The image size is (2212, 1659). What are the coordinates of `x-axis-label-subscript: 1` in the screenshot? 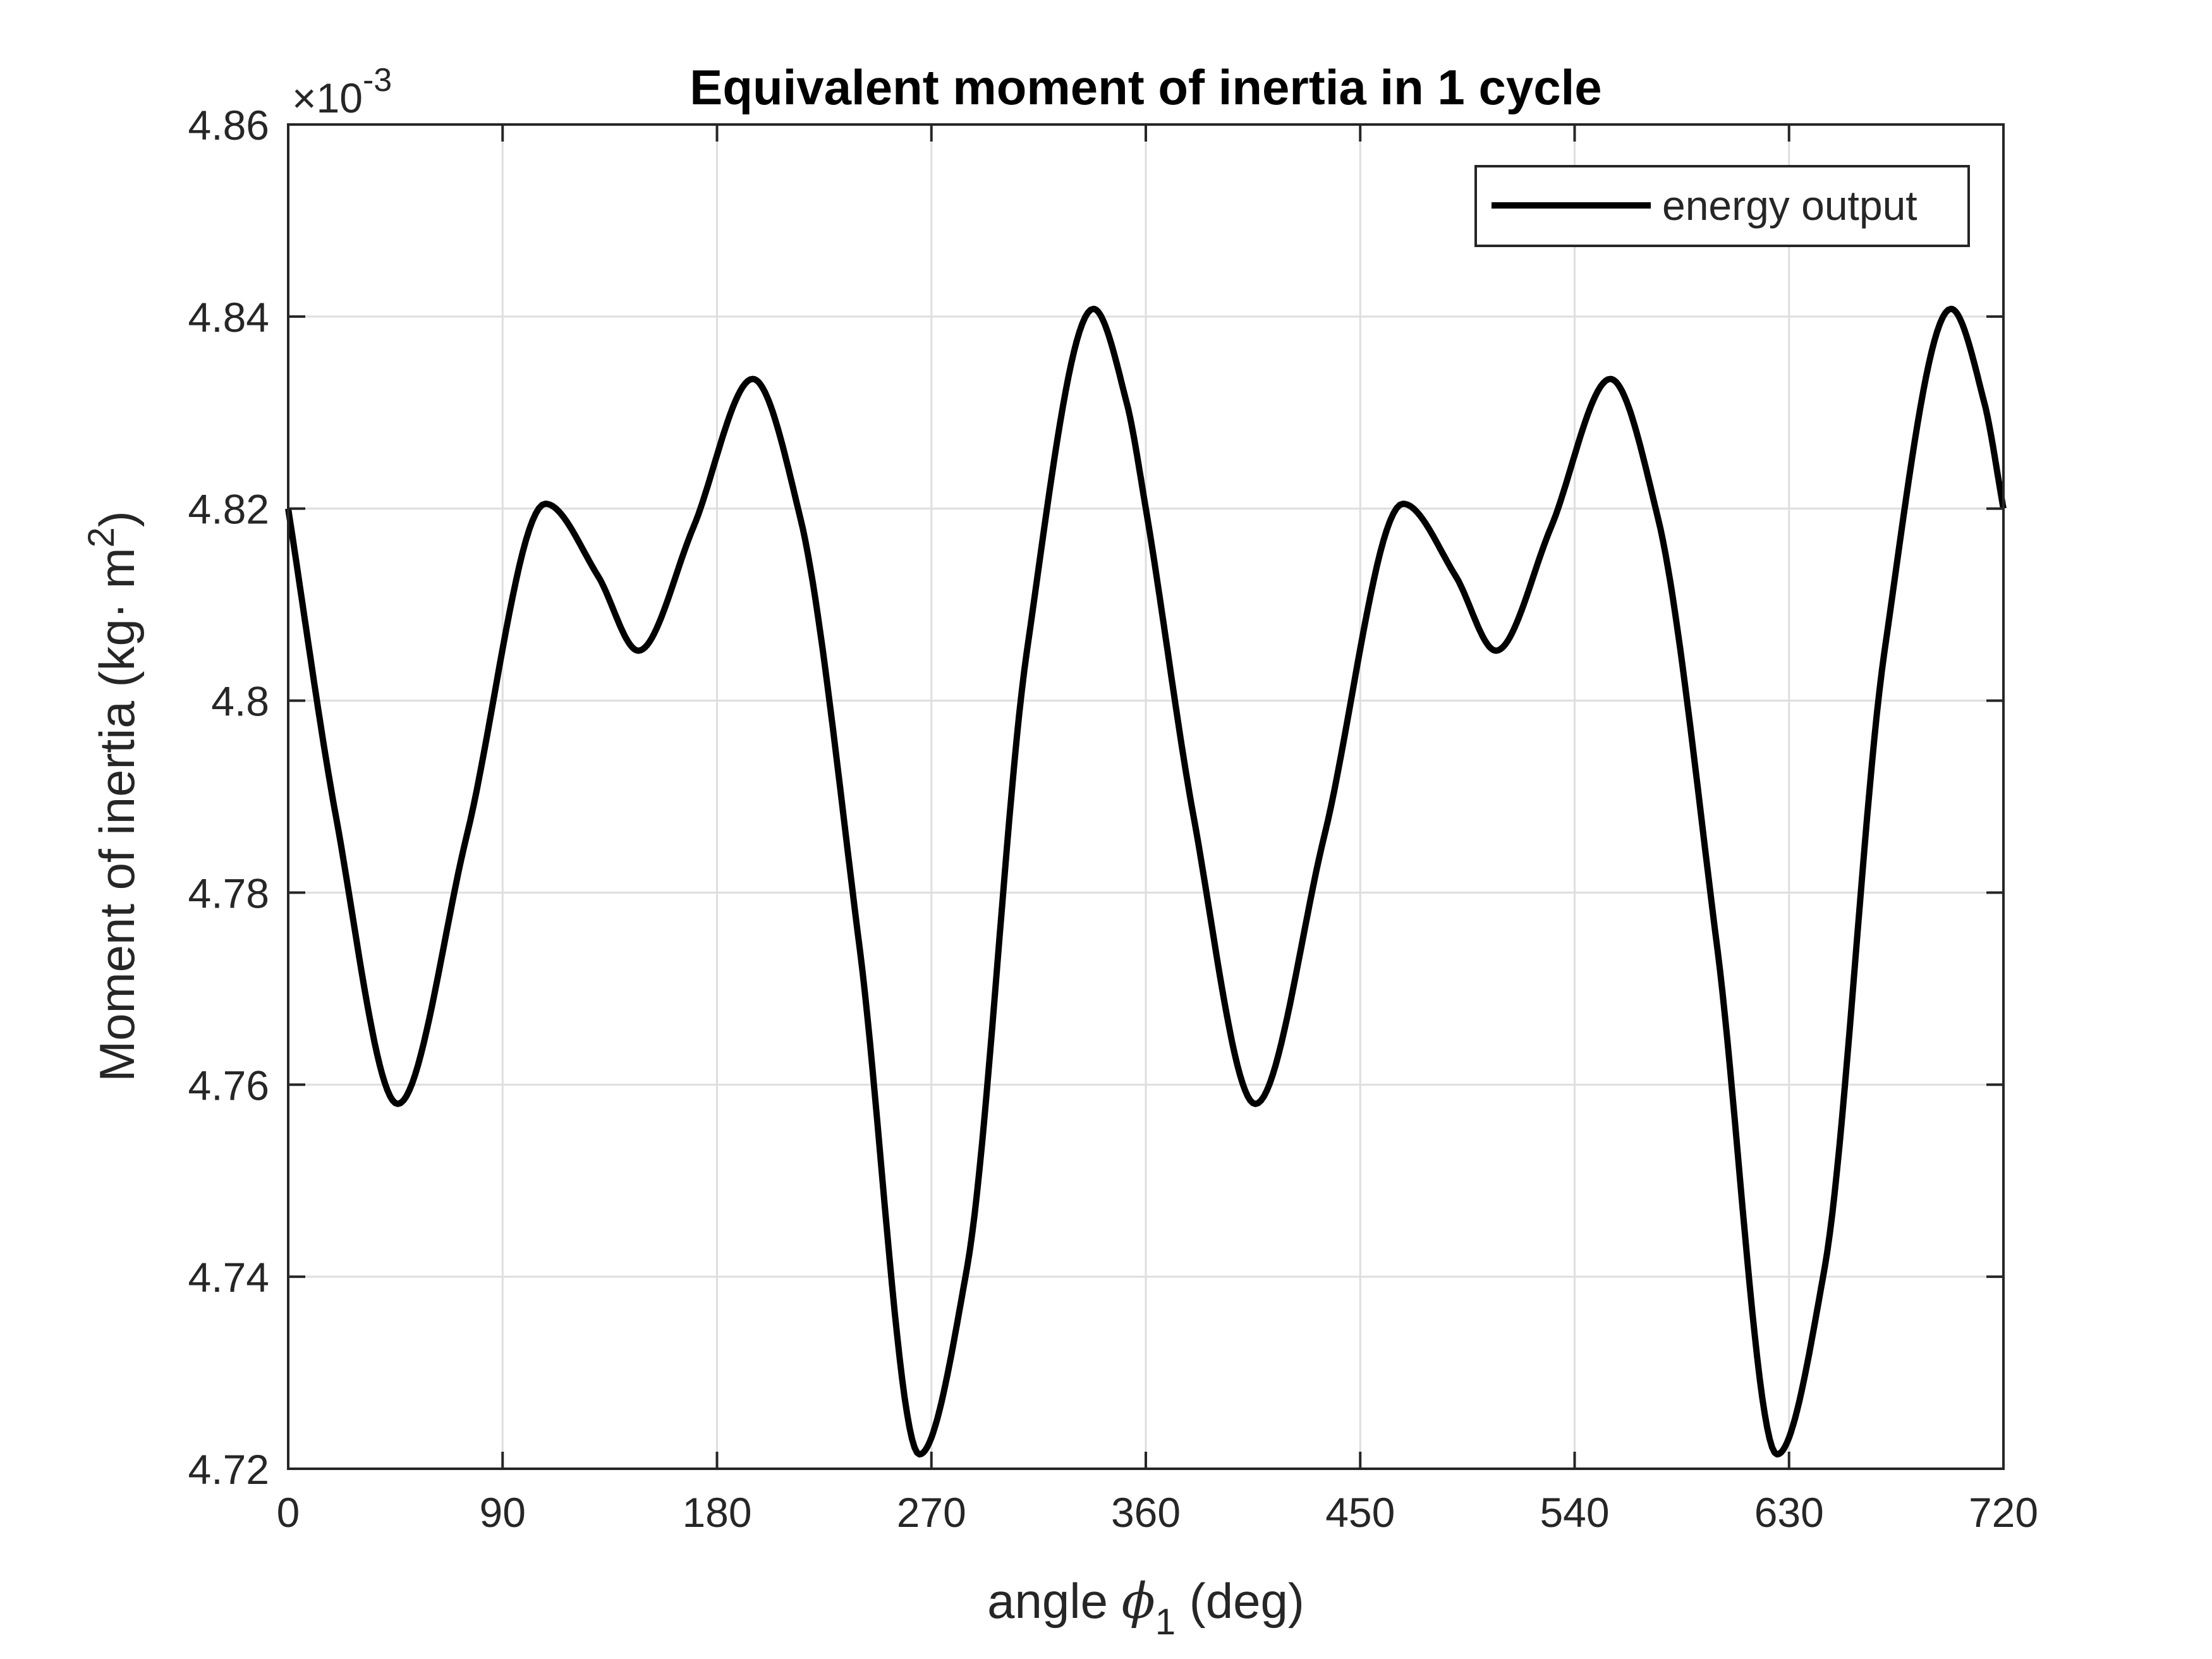 It's located at (1165, 1622).